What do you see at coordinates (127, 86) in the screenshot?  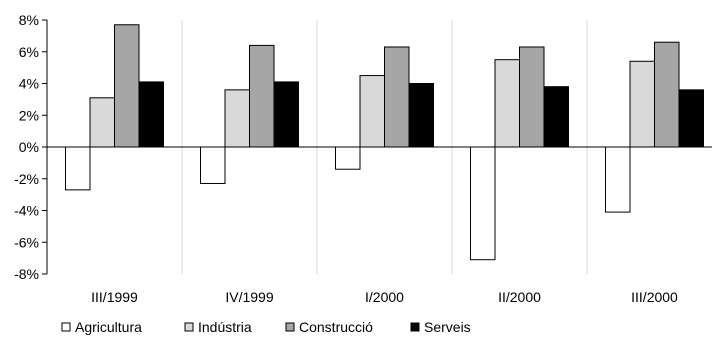 I see `bar-construcció-III-1999` at bounding box center [127, 86].